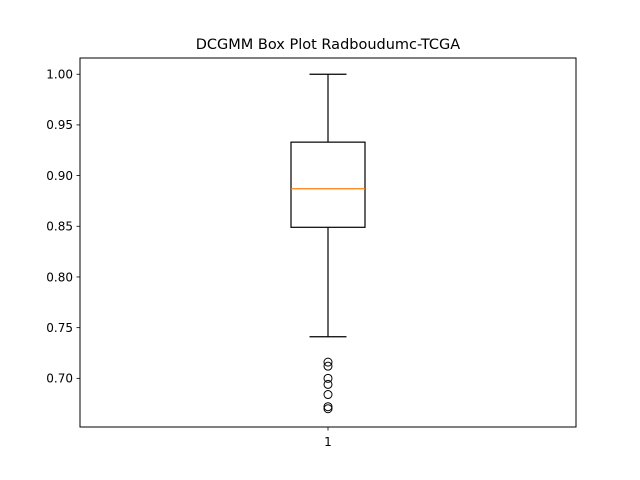  What do you see at coordinates (59, 328) in the screenshot?
I see `y-tick-label: 0.75` at bounding box center [59, 328].